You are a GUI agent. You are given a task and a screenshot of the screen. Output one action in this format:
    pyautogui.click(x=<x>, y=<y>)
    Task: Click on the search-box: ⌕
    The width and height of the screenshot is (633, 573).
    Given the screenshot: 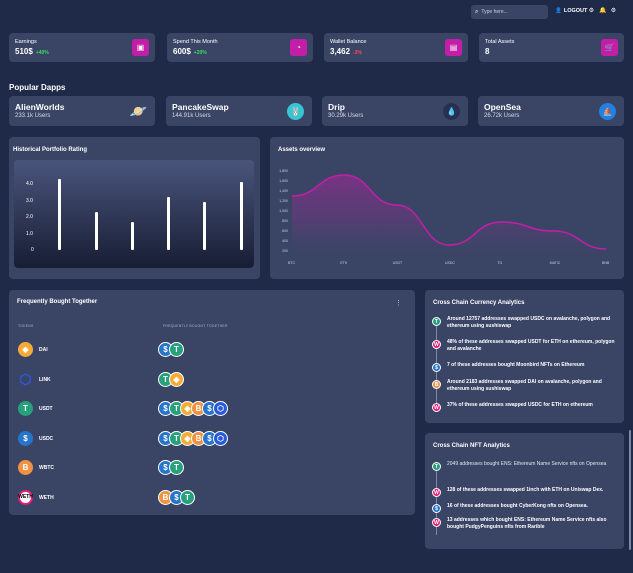 What is the action you would take?
    pyautogui.click(x=509, y=12)
    